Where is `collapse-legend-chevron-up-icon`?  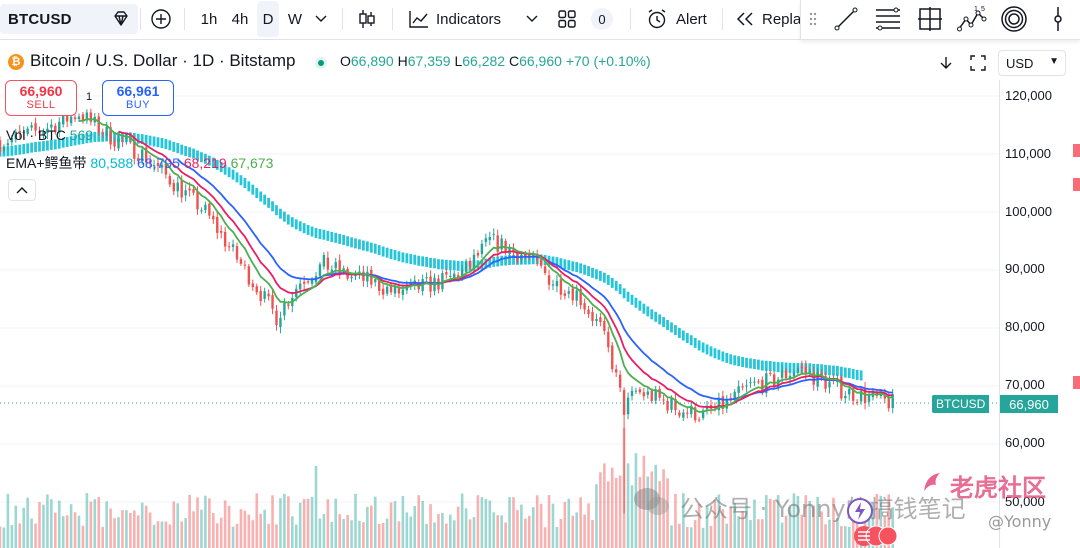
collapse-legend-chevron-up-icon is located at coordinates (22, 190).